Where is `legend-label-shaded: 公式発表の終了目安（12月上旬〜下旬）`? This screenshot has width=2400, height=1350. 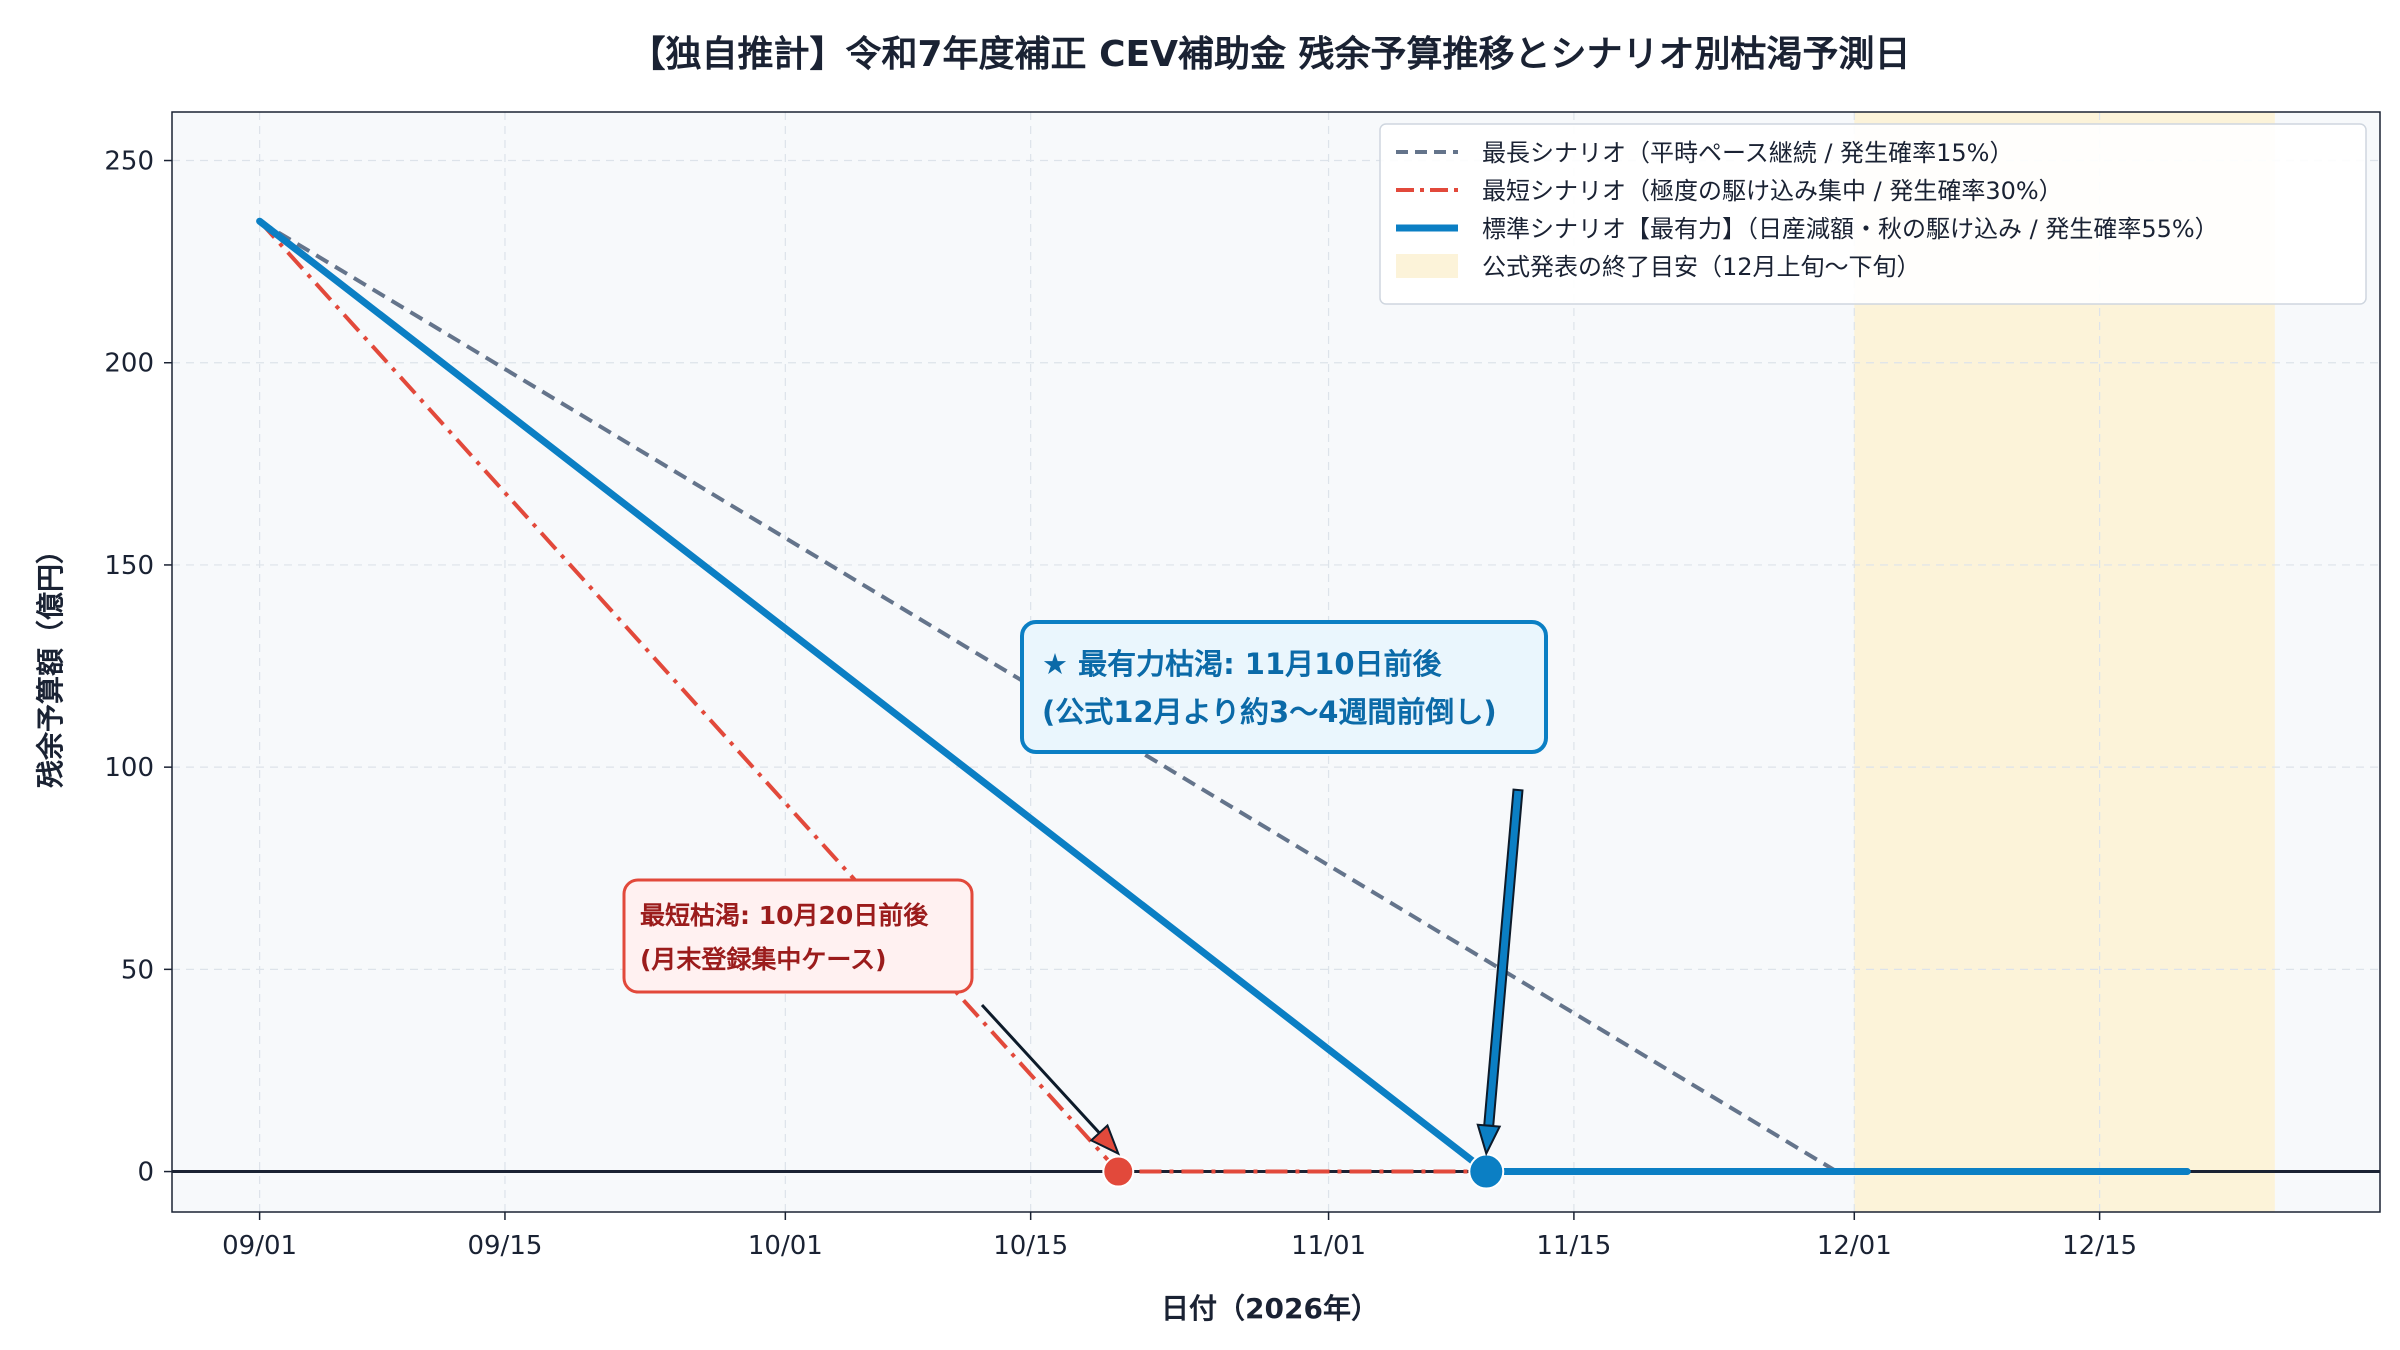 legend-label-shaded: 公式発表の終了目安（12月上旬〜下旬） is located at coordinates (1701, 267).